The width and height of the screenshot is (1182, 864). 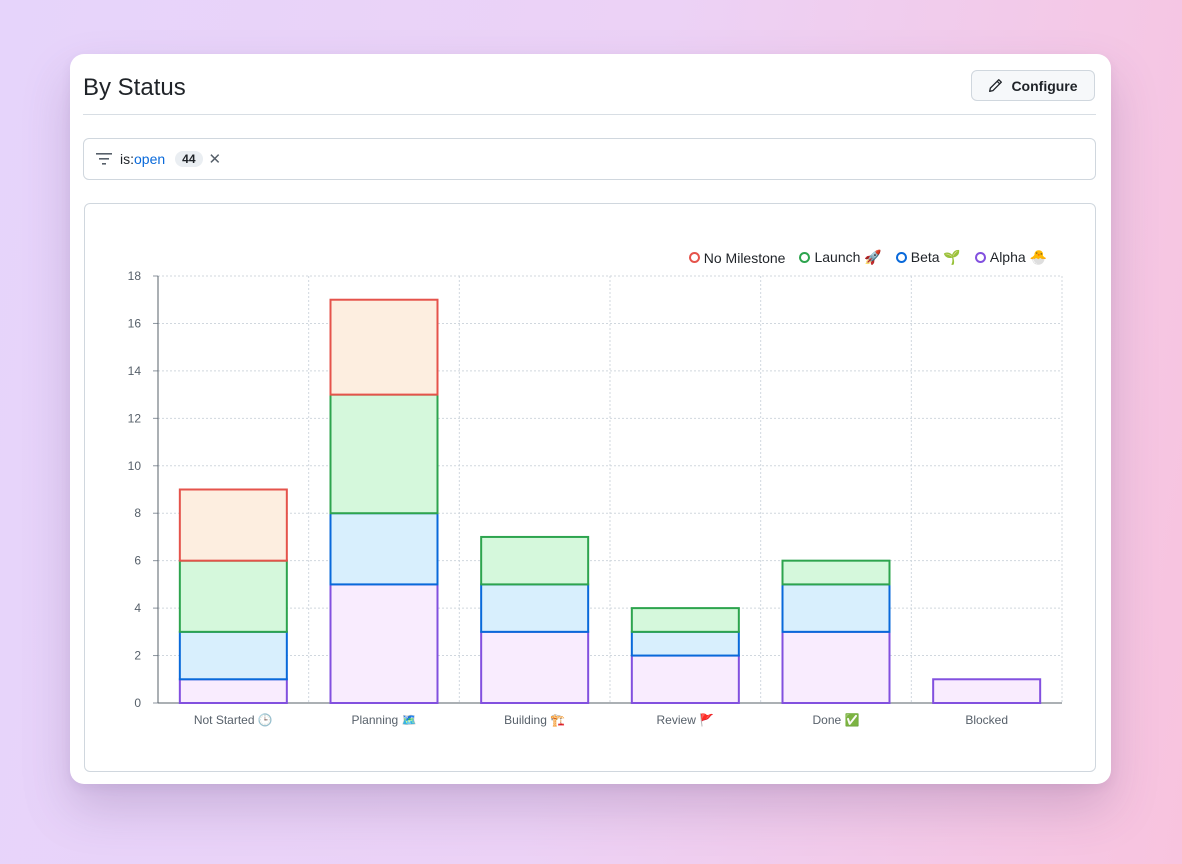 What do you see at coordinates (589, 159) in the screenshot?
I see `filter-bar: is: open 44 ✕` at bounding box center [589, 159].